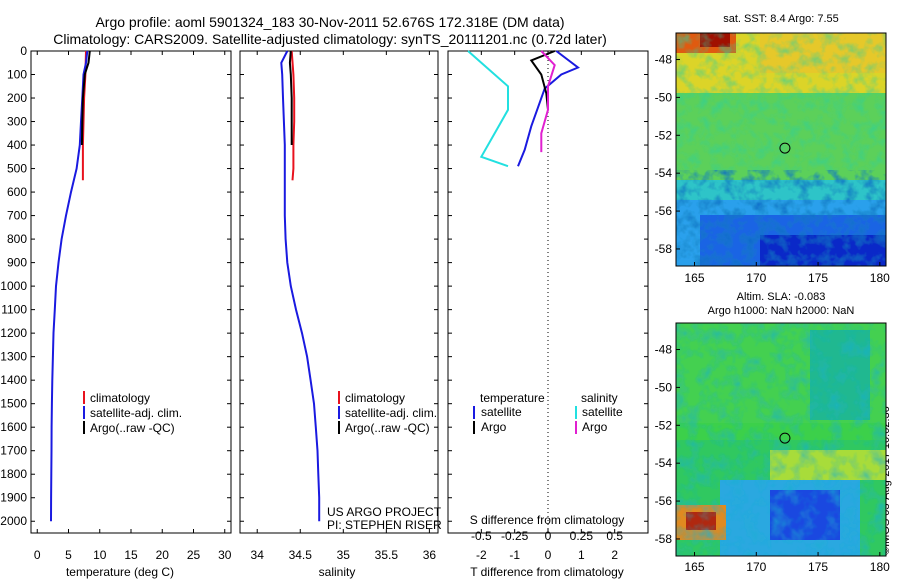 Image resolution: width=900 pixels, height=580 pixels. I want to click on s-difference-tick-label: -0.25, so click(515, 536).